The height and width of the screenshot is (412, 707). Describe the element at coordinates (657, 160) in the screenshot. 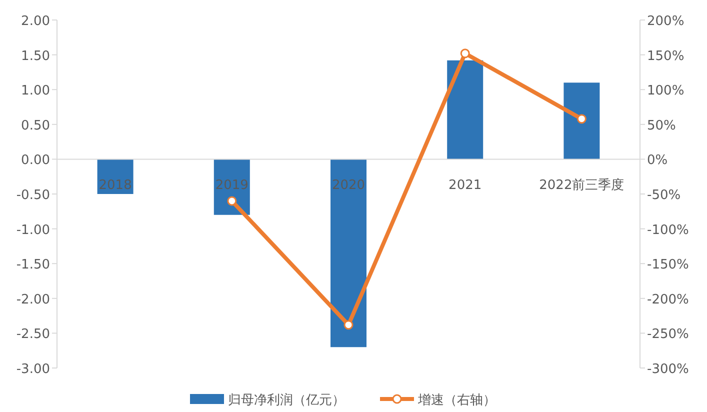

I see `y2-tick-label: 0%` at that location.